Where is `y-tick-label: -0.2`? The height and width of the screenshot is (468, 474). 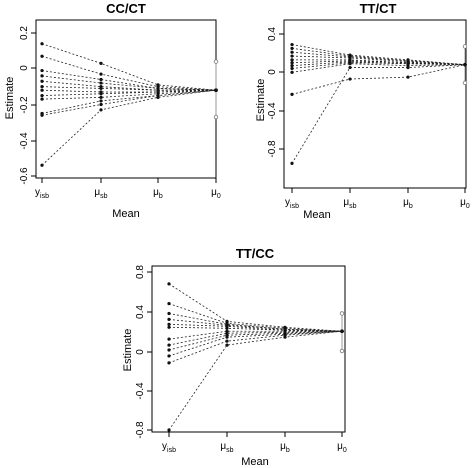 y-tick-label: -0.2 is located at coordinates (24, 105).